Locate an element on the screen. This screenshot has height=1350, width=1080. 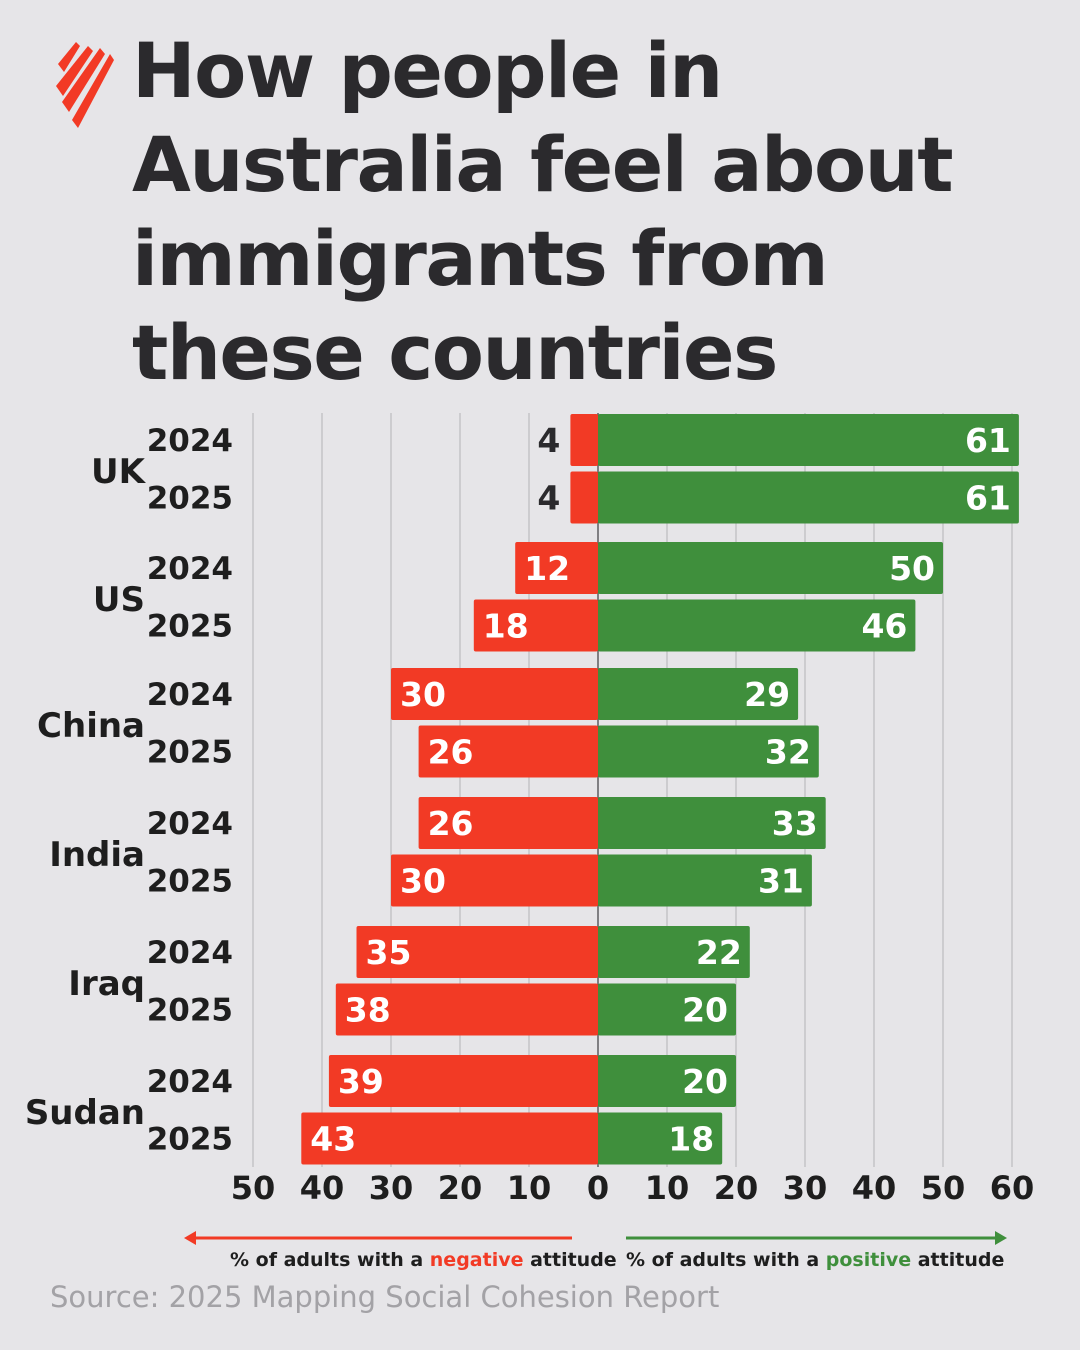
positive-value-label: 33 is located at coordinates (795, 823).